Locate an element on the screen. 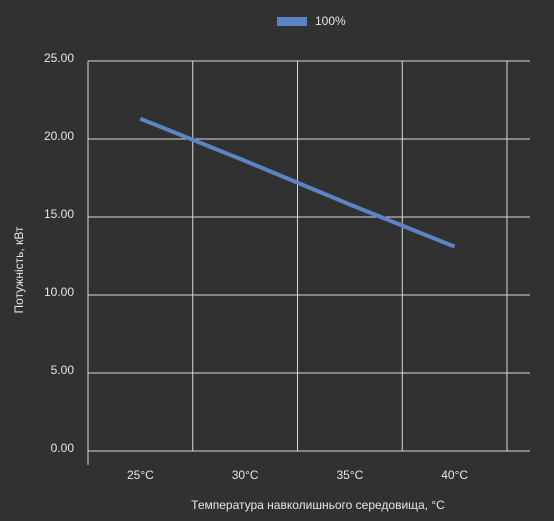  y-tick-label: 20.00 is located at coordinates (59, 136).